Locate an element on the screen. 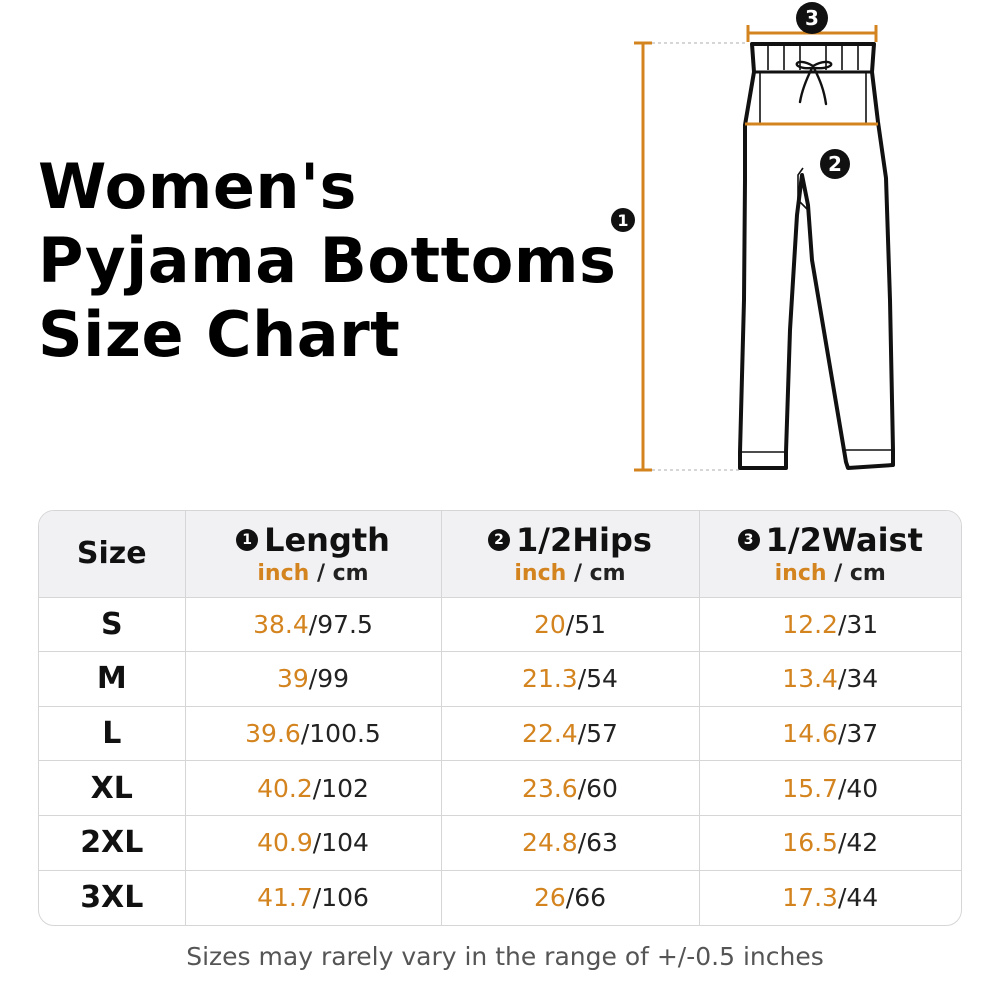  drawstring is located at coordinates (814, 83).